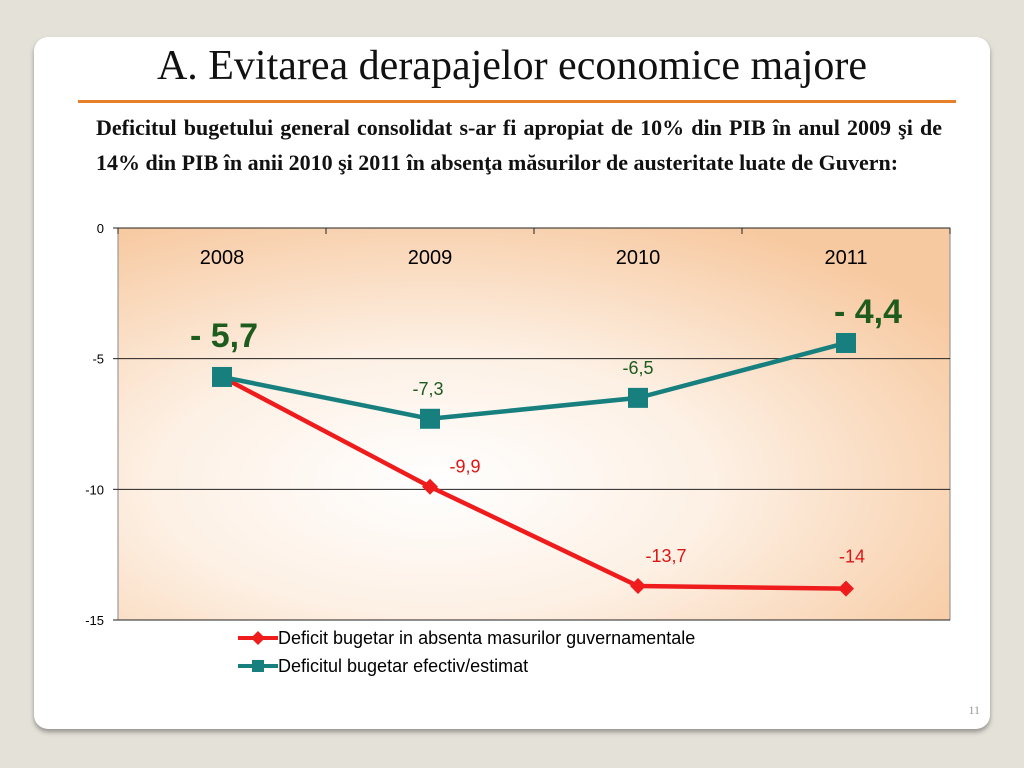 The width and height of the screenshot is (1024, 768). I want to click on x-tick-label: 2008, so click(222, 258).